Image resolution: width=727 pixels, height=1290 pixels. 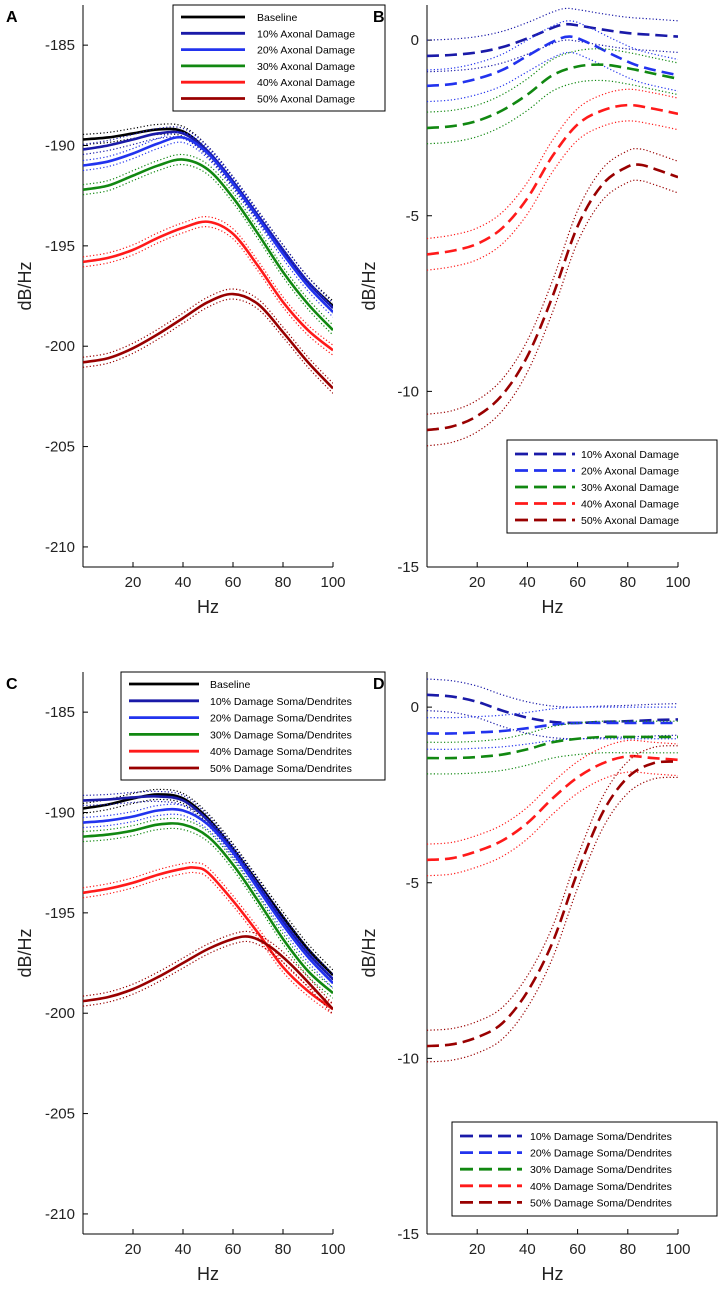 I want to click on legend-entry-label: Baseline, so click(x=230, y=685).